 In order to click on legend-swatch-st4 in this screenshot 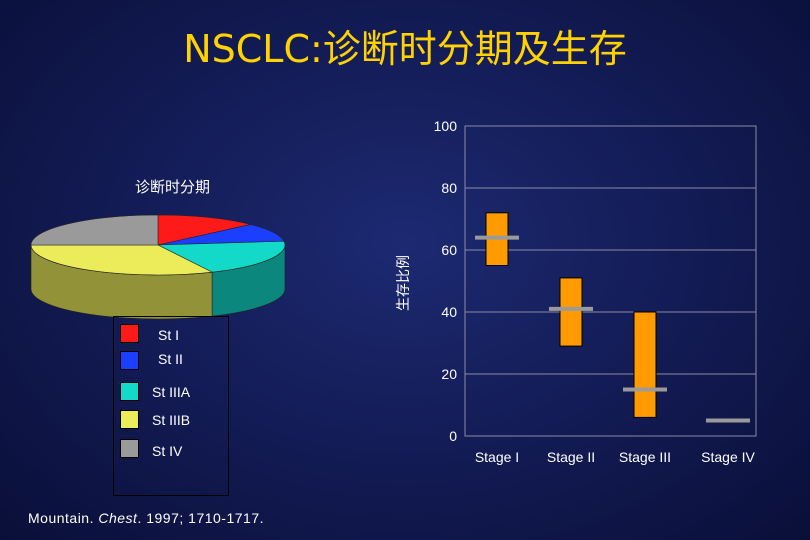, I will do `click(129, 448)`.